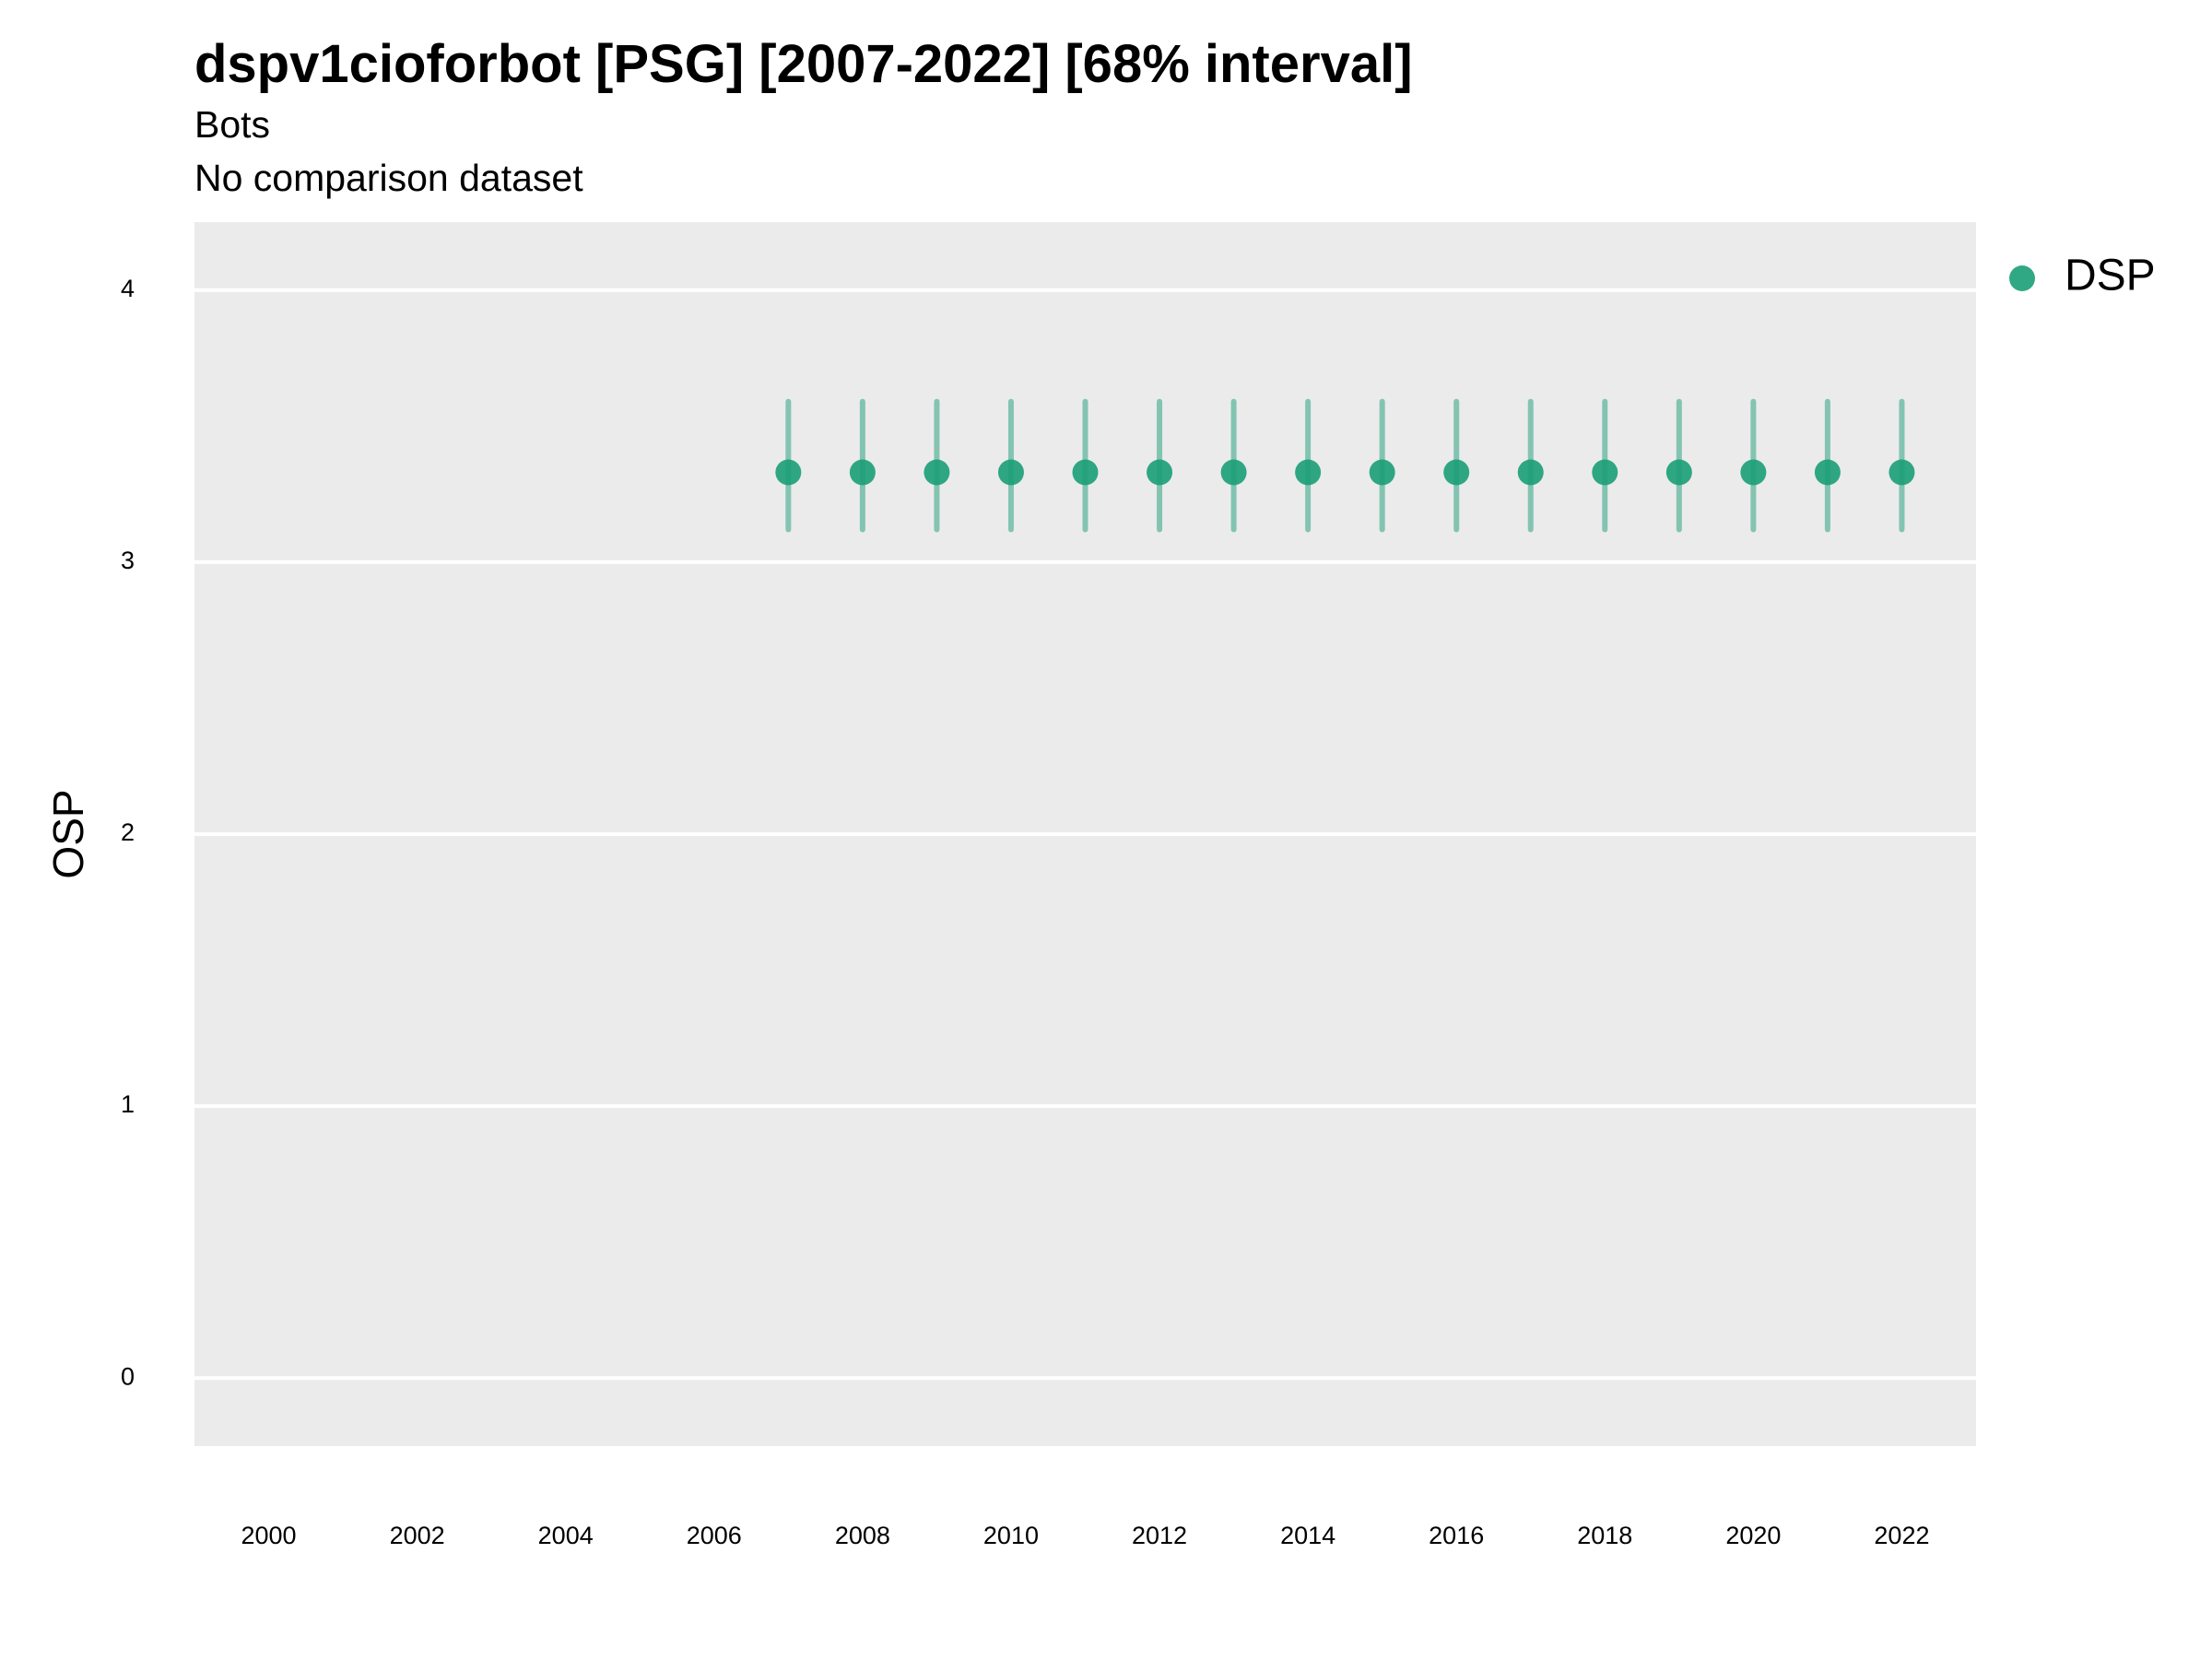 The height and width of the screenshot is (1659, 2212). I want to click on chart-caption: No comparison dataset, so click(388, 178).